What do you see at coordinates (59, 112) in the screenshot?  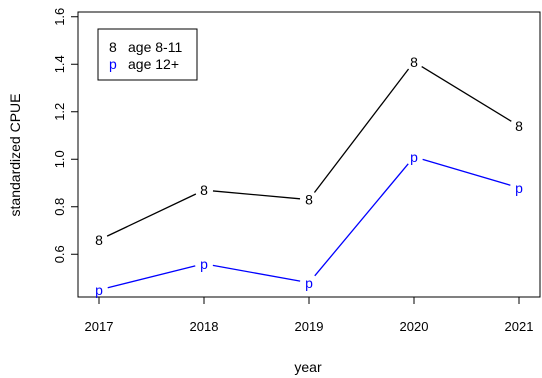 I see `y-tick-label: 1.2` at bounding box center [59, 112].